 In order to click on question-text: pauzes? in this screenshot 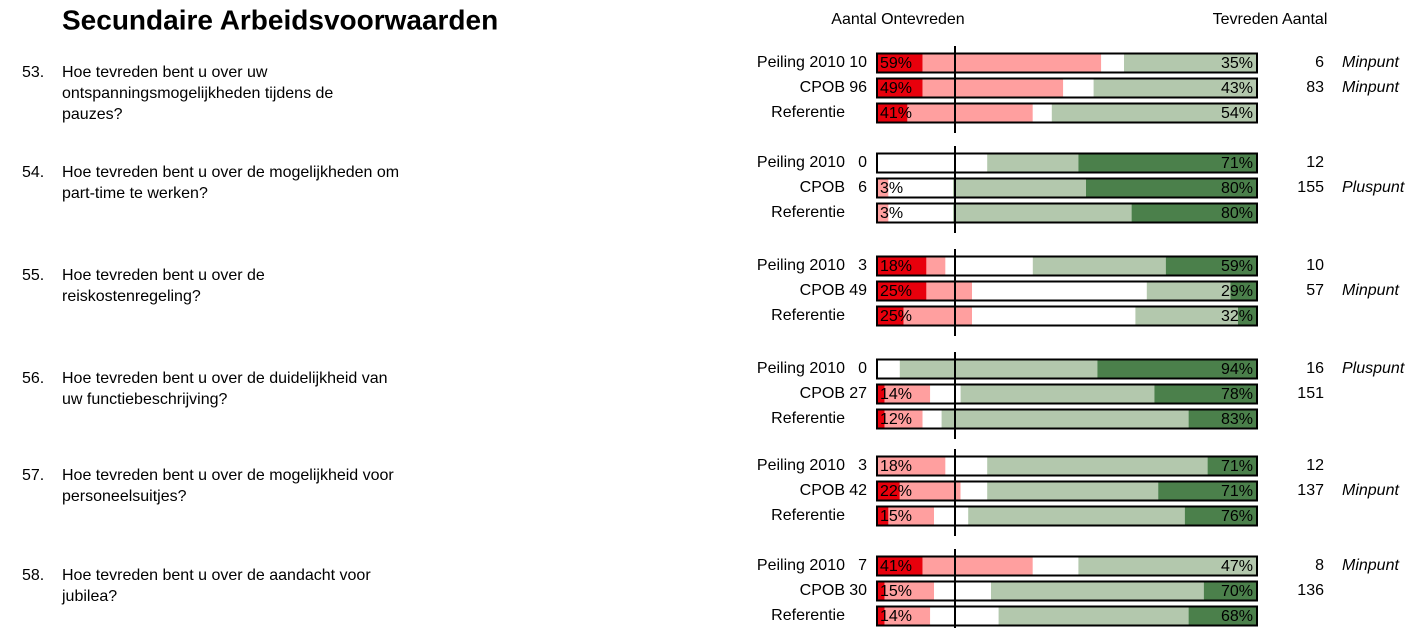, I will do `click(92, 114)`.